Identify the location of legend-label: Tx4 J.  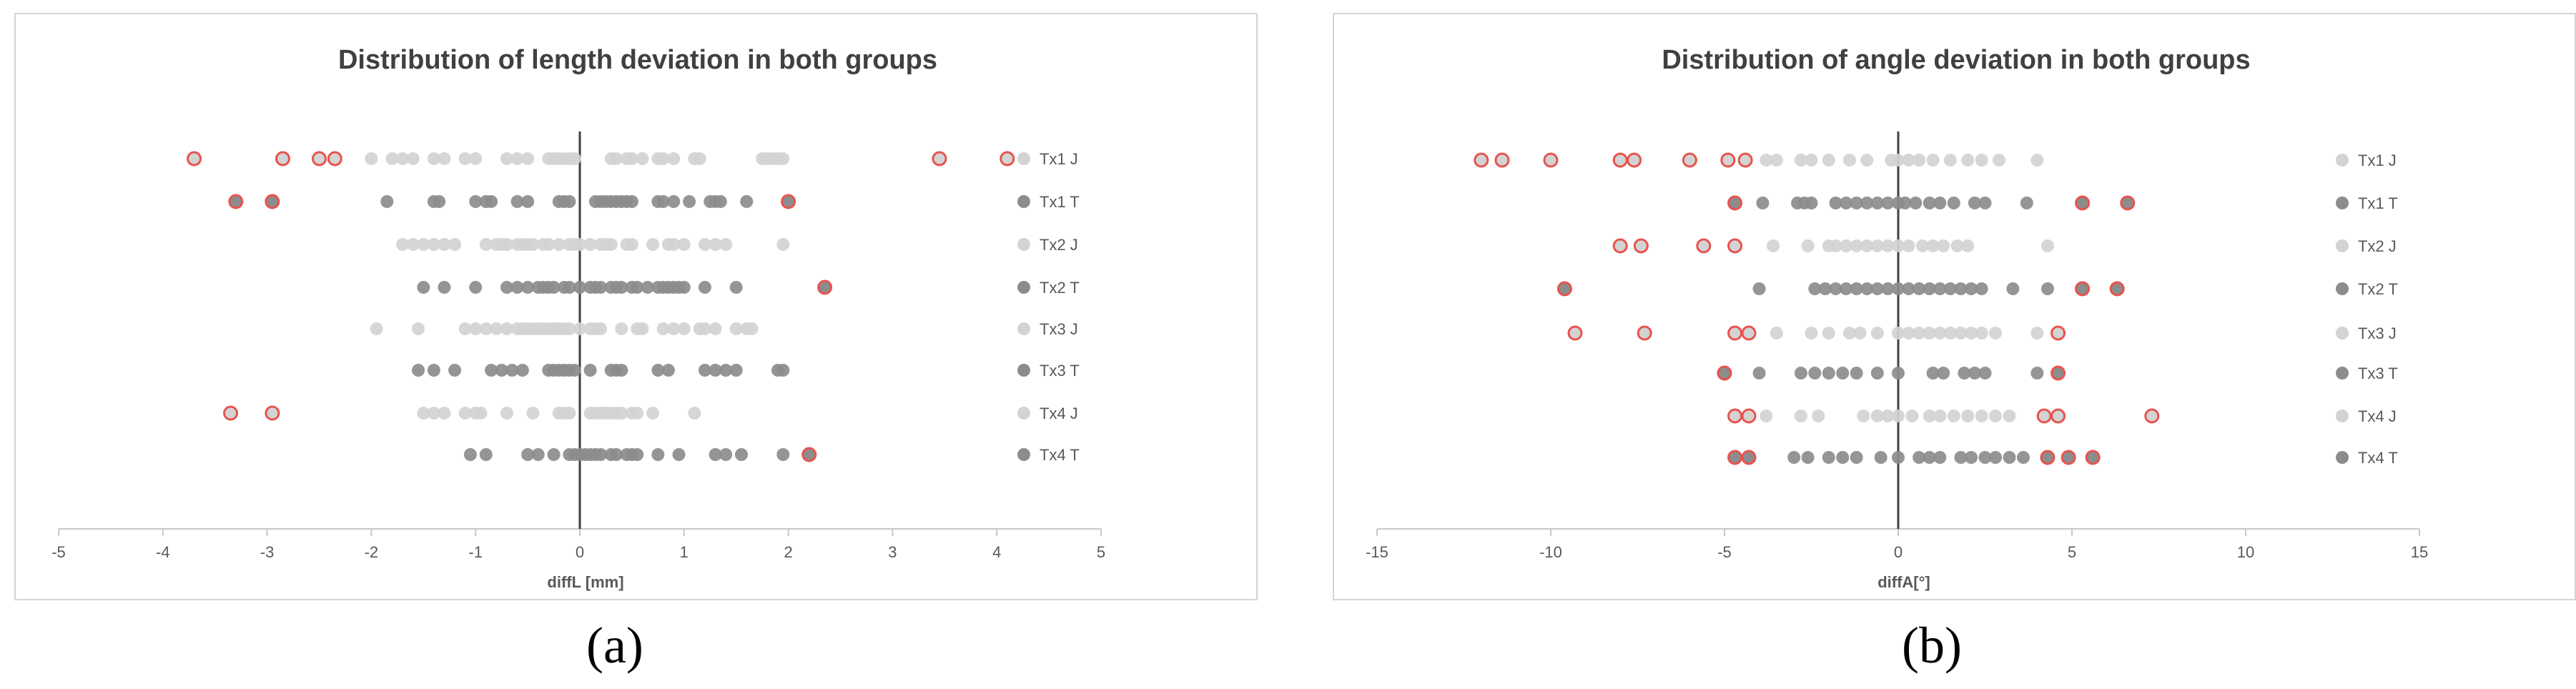
(2377, 416).